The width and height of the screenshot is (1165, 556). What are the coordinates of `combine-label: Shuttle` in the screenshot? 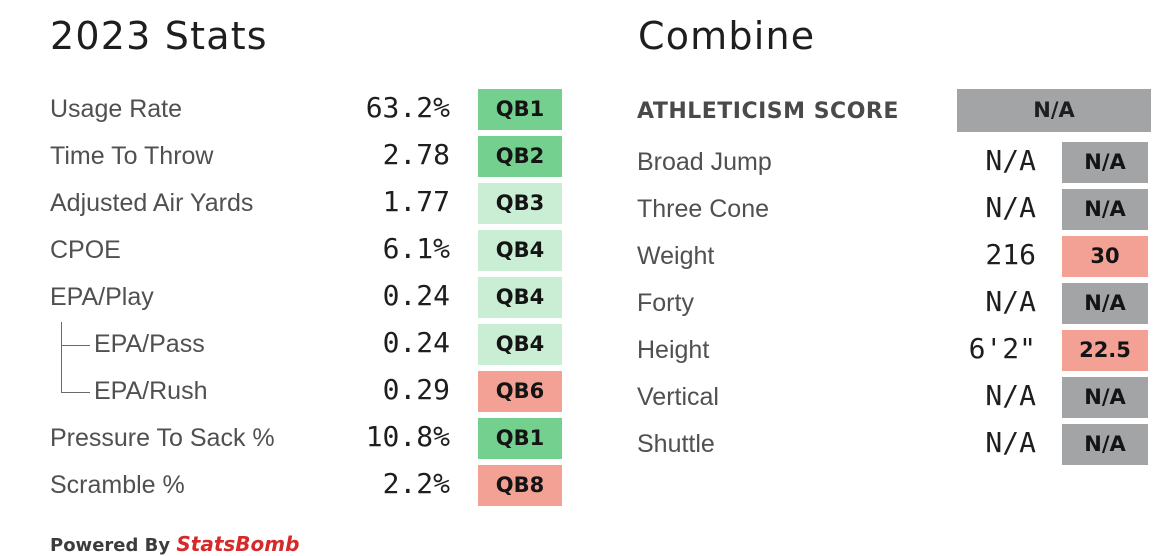 It's located at (676, 444).